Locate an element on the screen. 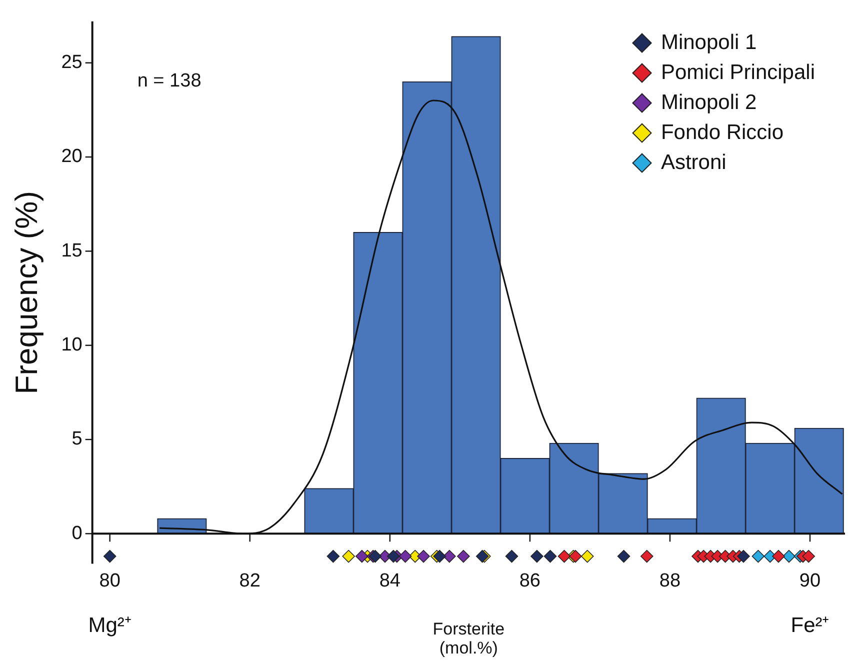 Image resolution: width=855 pixels, height=662 pixels. legend-label: Astroni is located at coordinates (693, 163).